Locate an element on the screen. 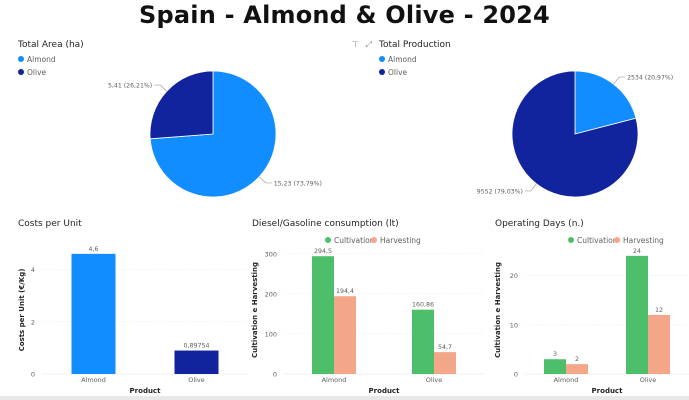  header-icons: ⊤ ⤢ is located at coordinates (362, 45).